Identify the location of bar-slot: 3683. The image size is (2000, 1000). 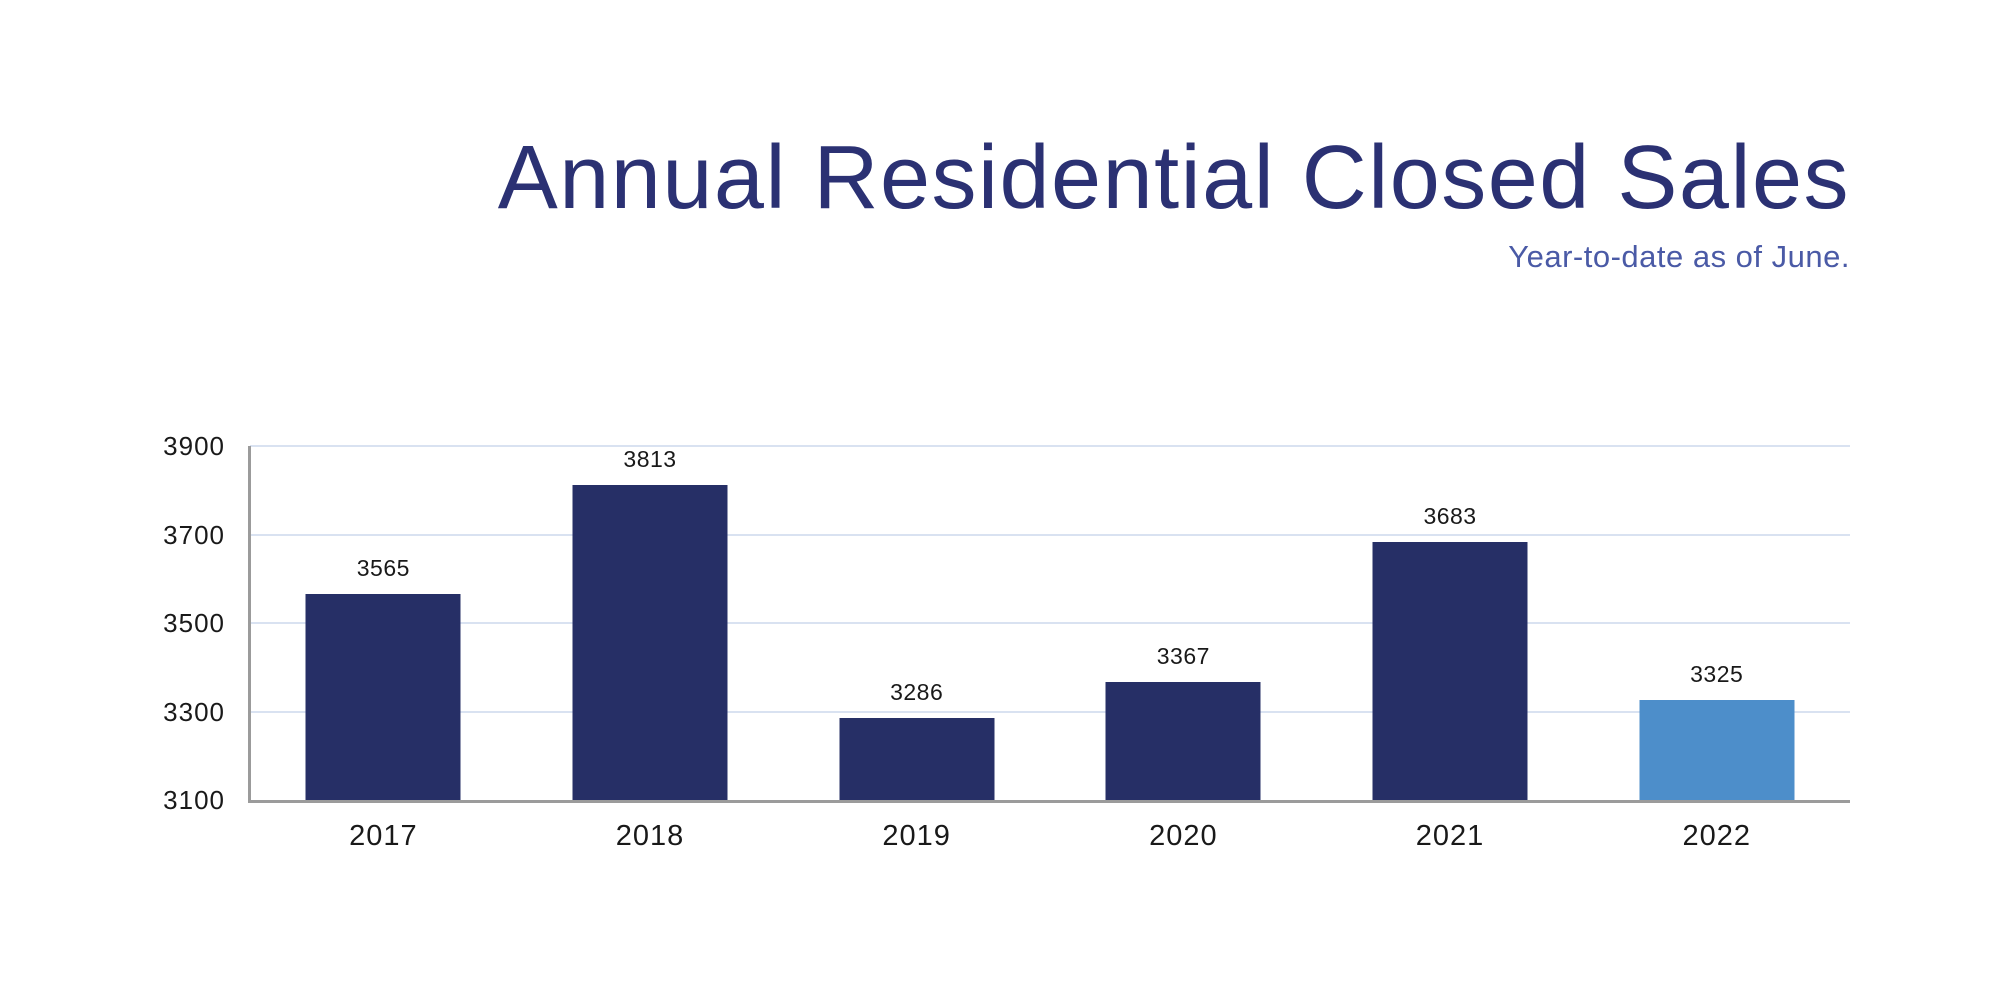
(1450, 623).